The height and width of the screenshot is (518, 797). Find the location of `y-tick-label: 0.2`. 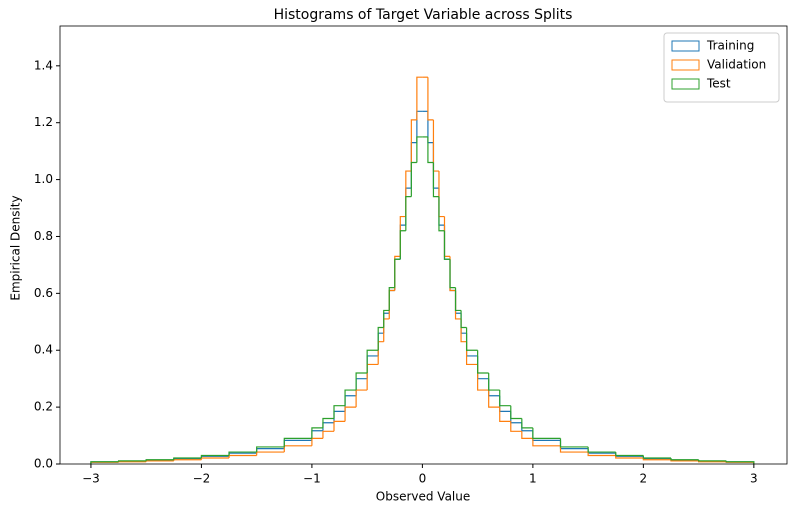

y-tick-label: 0.2 is located at coordinates (43, 407).